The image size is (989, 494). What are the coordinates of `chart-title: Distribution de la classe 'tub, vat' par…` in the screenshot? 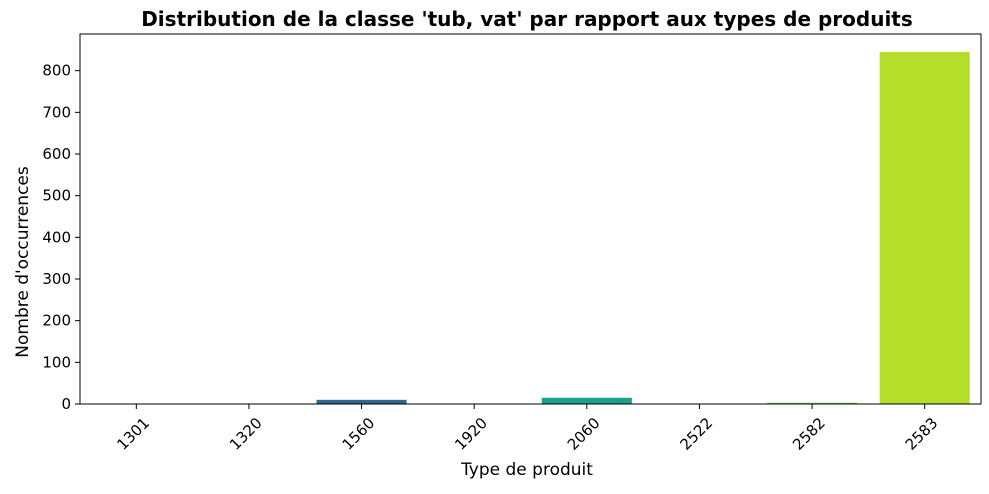 It's located at (527, 19).